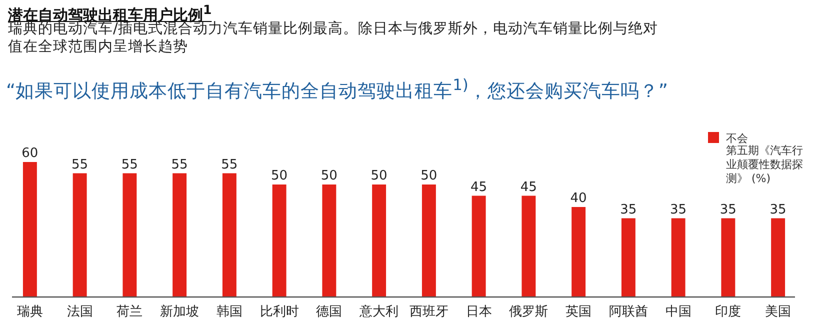 The image size is (820, 335). I want to click on x-tick-label: 阿联酋, so click(628, 312).